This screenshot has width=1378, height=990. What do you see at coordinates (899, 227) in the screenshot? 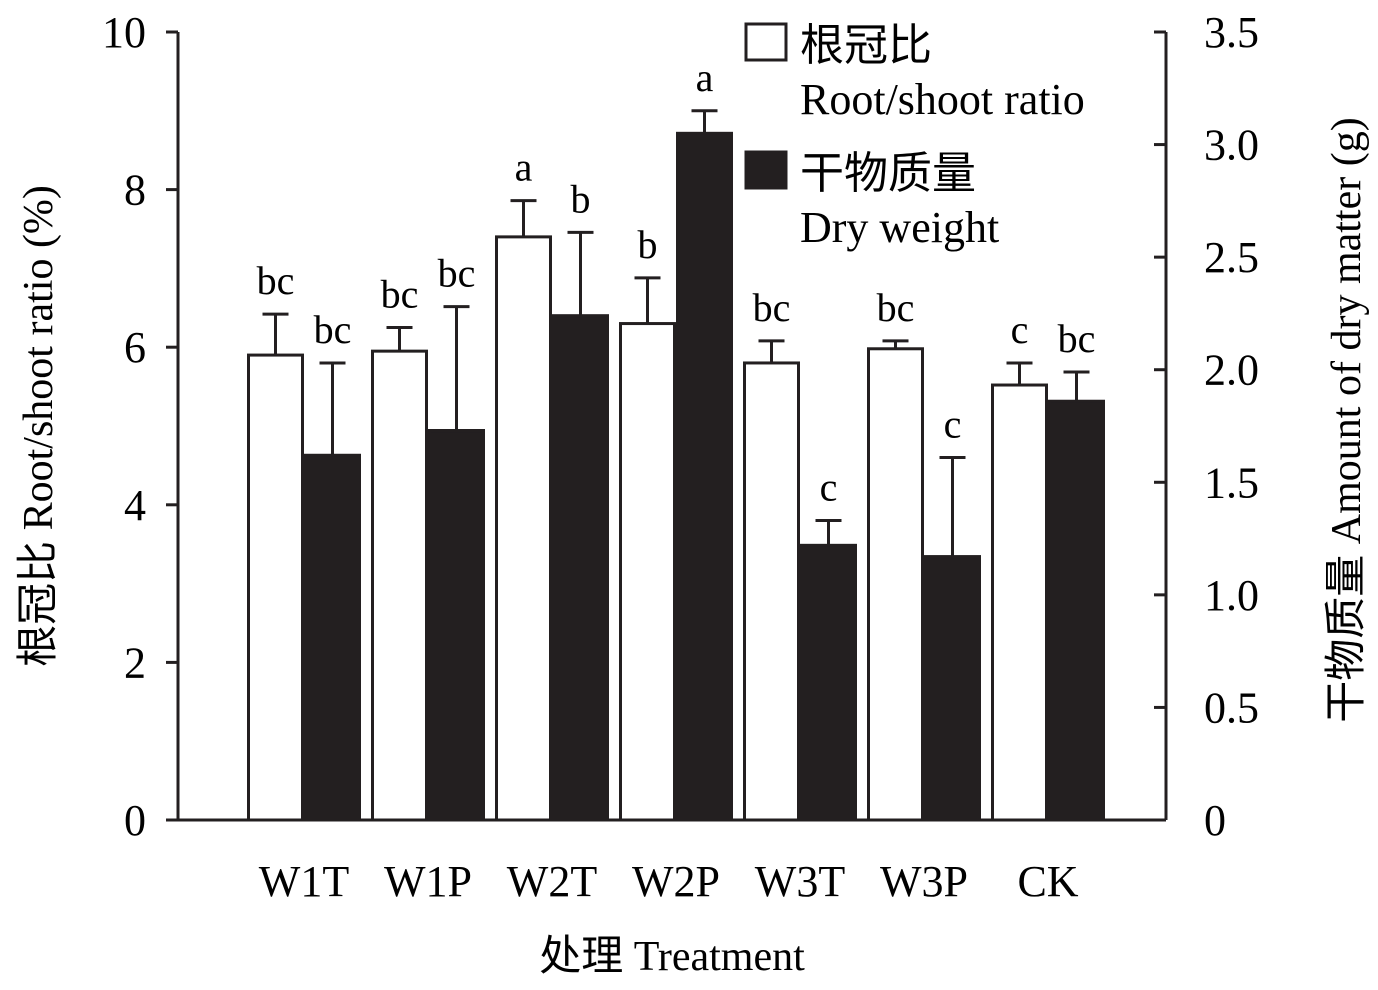
I see `legend-label: Dry weight` at bounding box center [899, 227].